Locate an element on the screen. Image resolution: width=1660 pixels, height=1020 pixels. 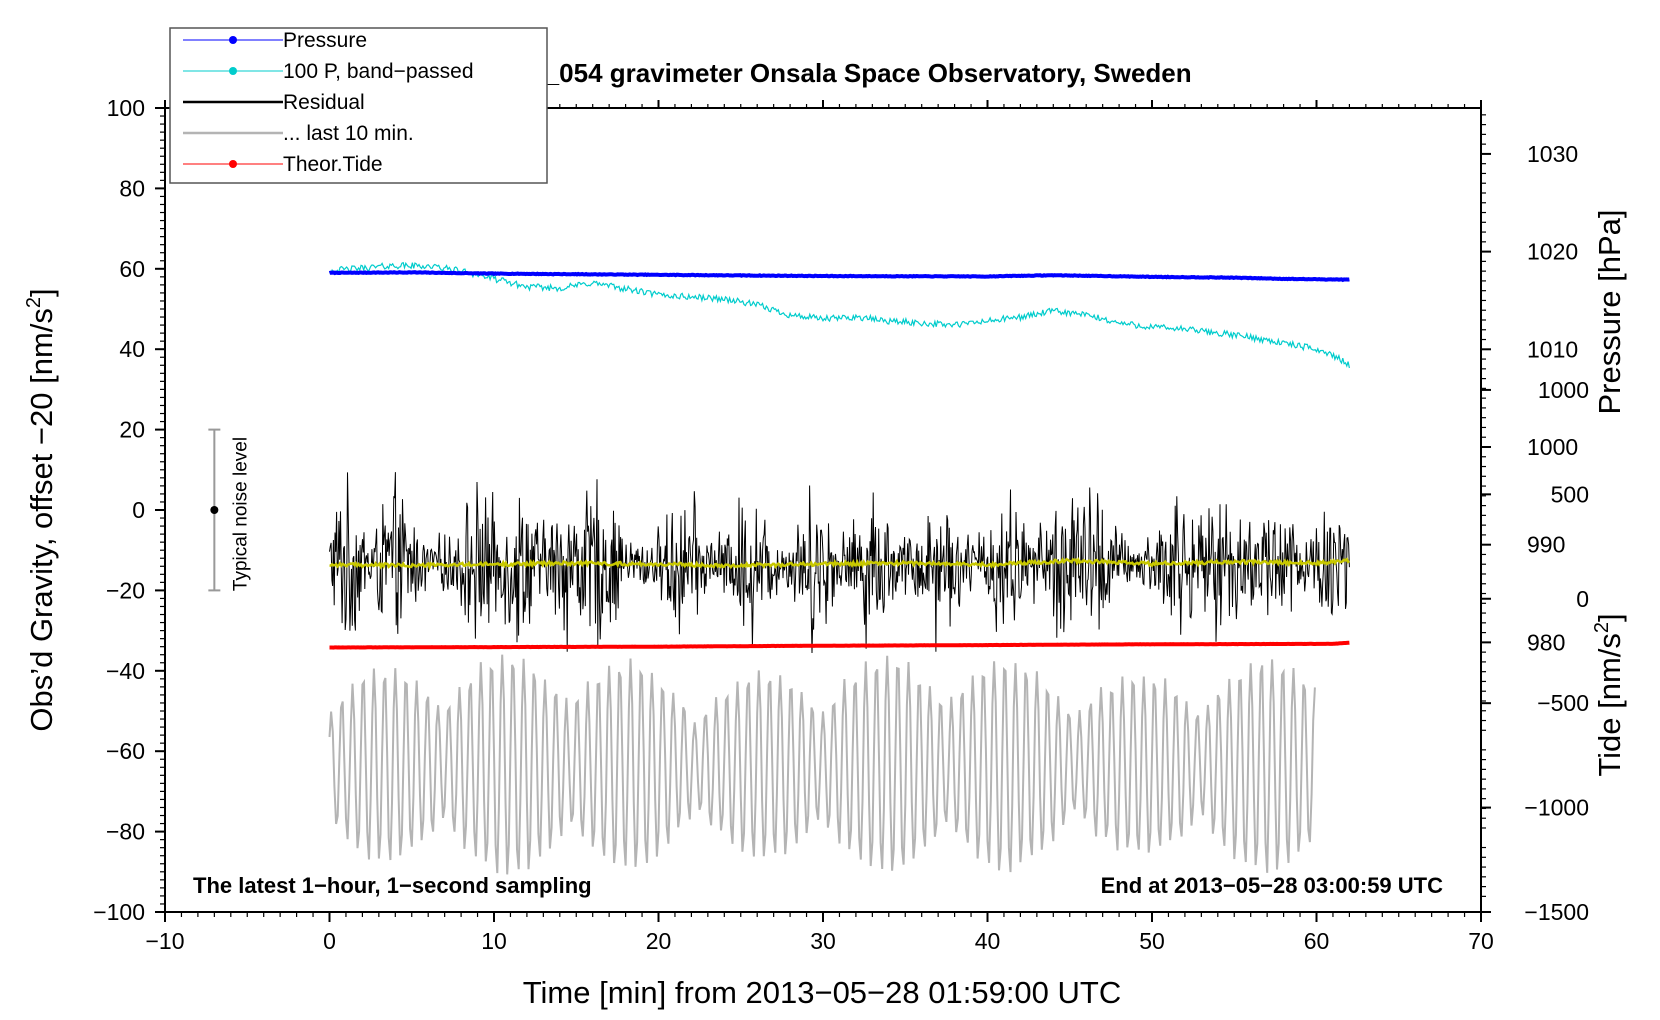
y-axis-title-pressure: Pressure [hPa] is located at coordinates (1609, 311).